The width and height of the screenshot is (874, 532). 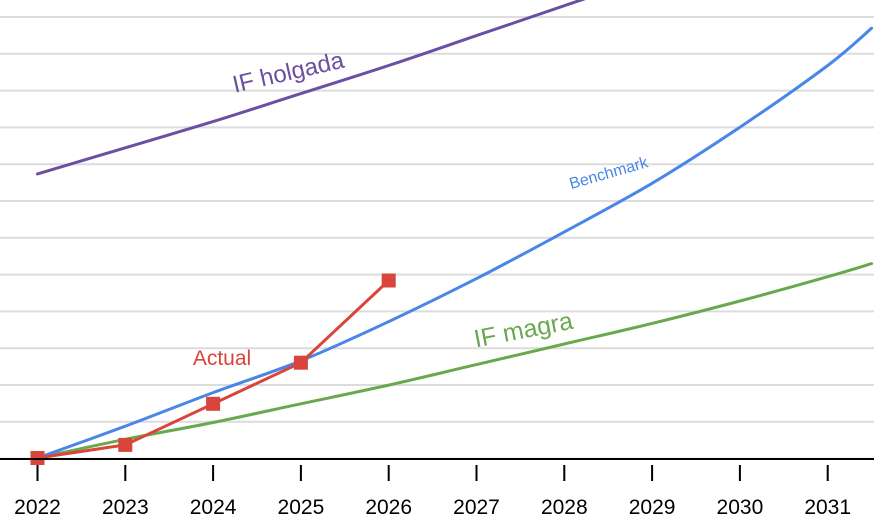 I want to click on x-tick-label: 2024, so click(x=213, y=507).